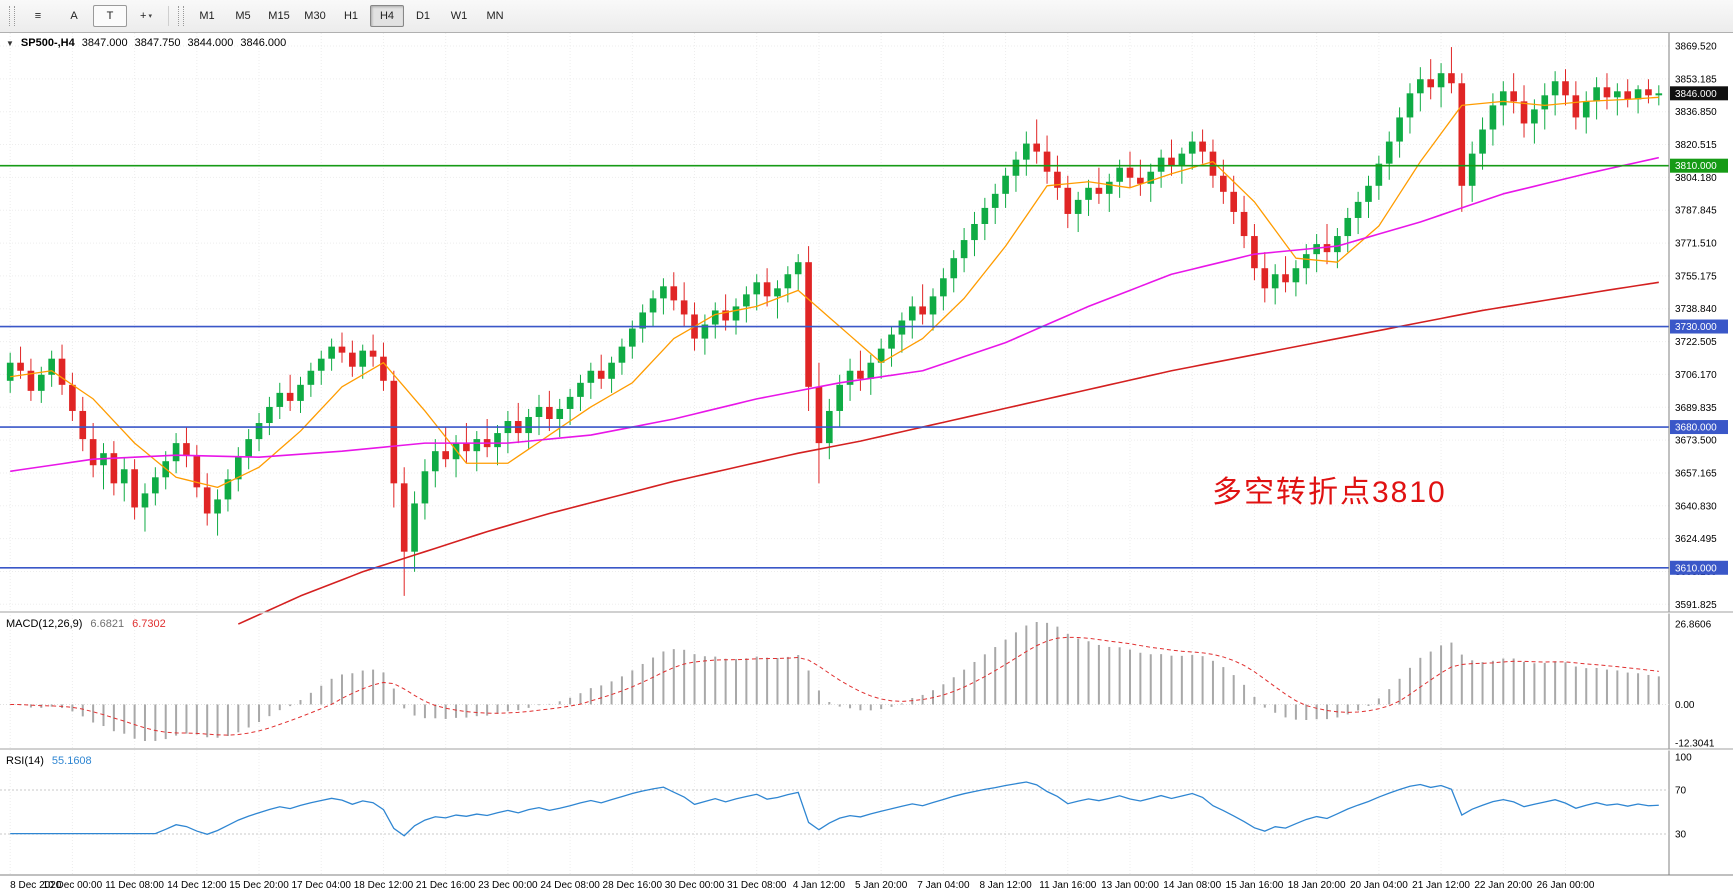 The width and height of the screenshot is (1733, 894). Describe the element at coordinates (1696, 178) in the screenshot. I see `price-tick-label: 3804.180` at that location.